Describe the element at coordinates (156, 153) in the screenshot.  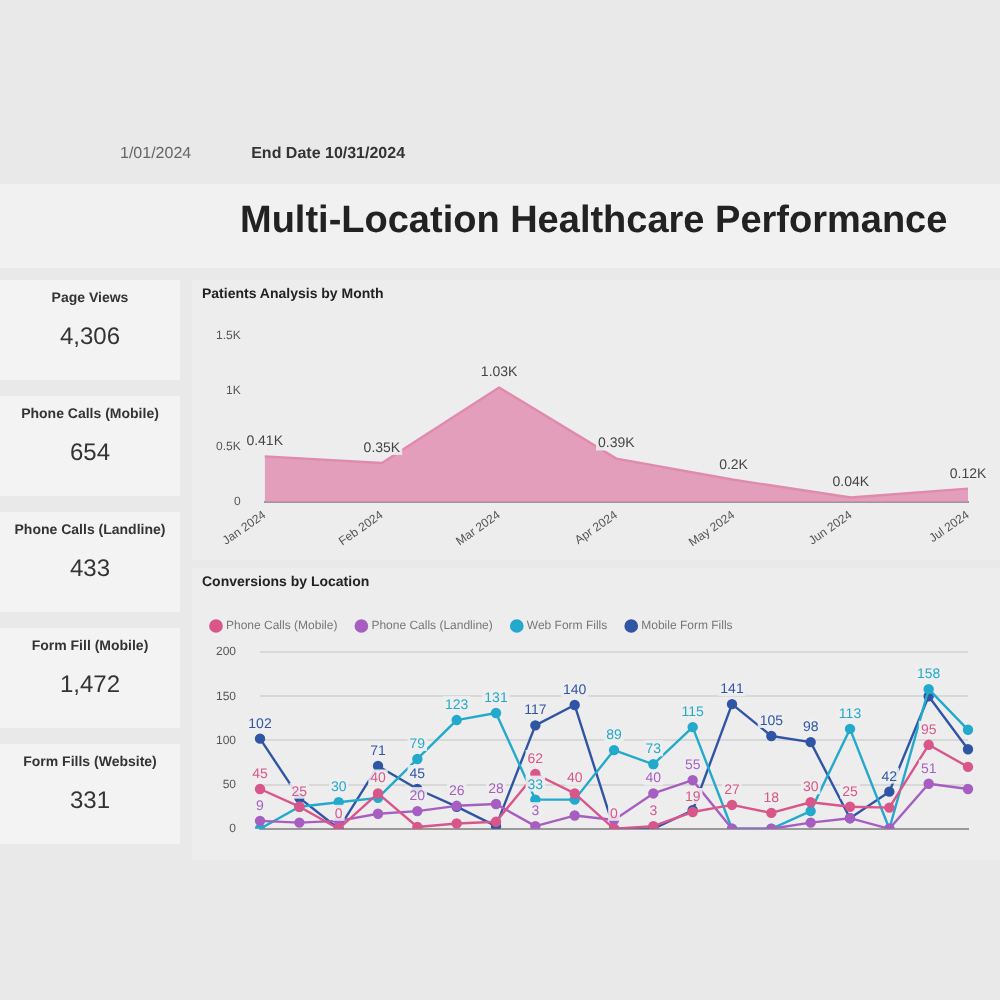
I see `text: 1/01/2024` at that location.